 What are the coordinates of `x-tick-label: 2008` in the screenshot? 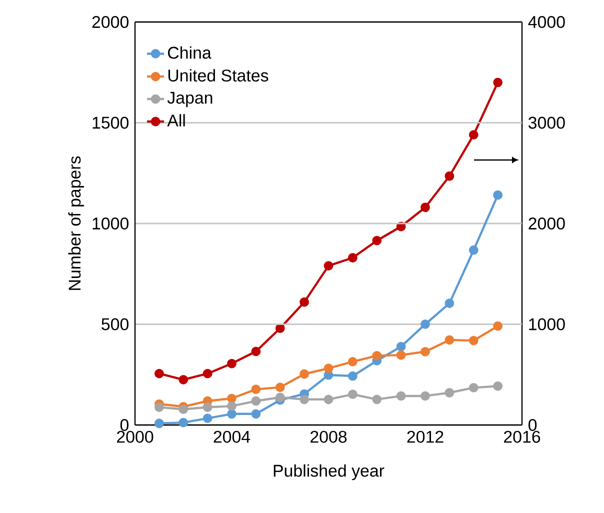 It's located at (328, 436).